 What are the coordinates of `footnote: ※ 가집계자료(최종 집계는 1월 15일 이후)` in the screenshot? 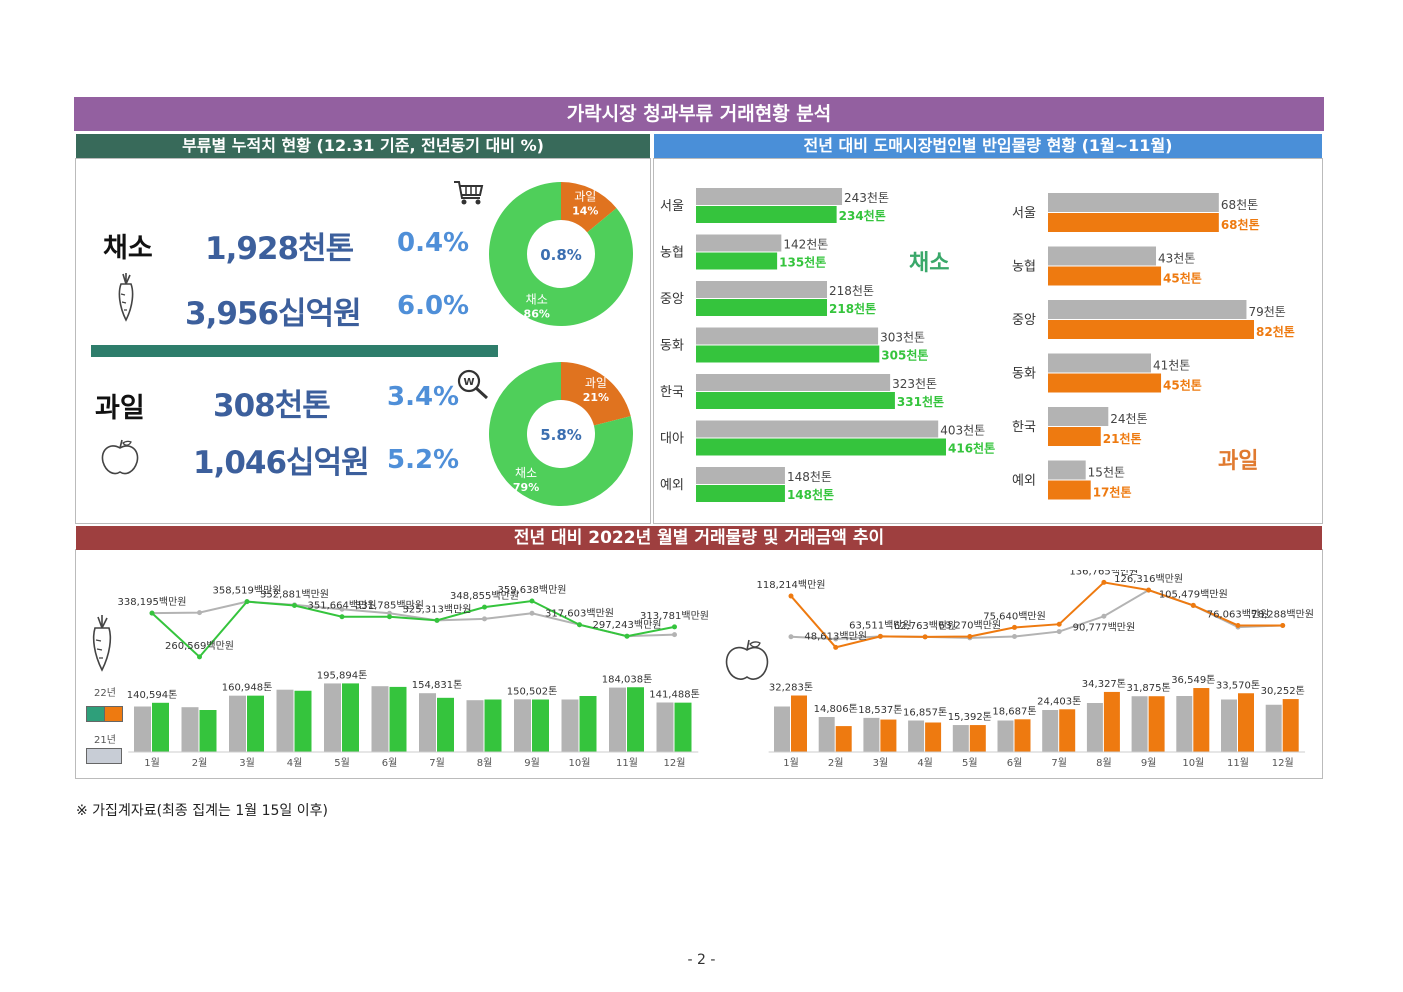 It's located at (202, 811).